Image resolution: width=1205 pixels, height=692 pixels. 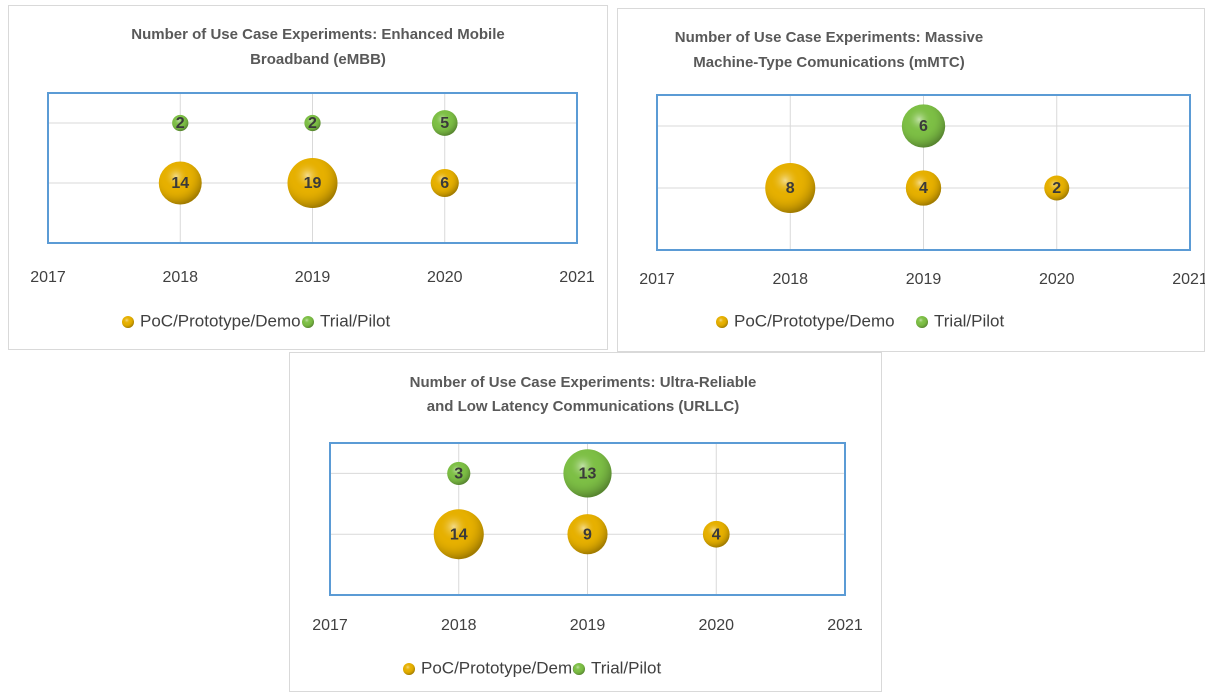 I want to click on data-label: 5, so click(x=444, y=123).